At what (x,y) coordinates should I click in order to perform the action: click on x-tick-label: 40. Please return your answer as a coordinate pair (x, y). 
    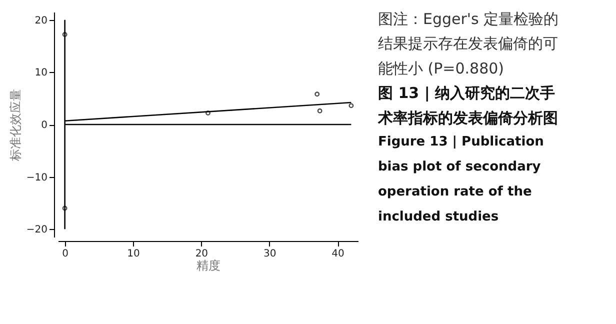
    Looking at the image, I should click on (338, 254).